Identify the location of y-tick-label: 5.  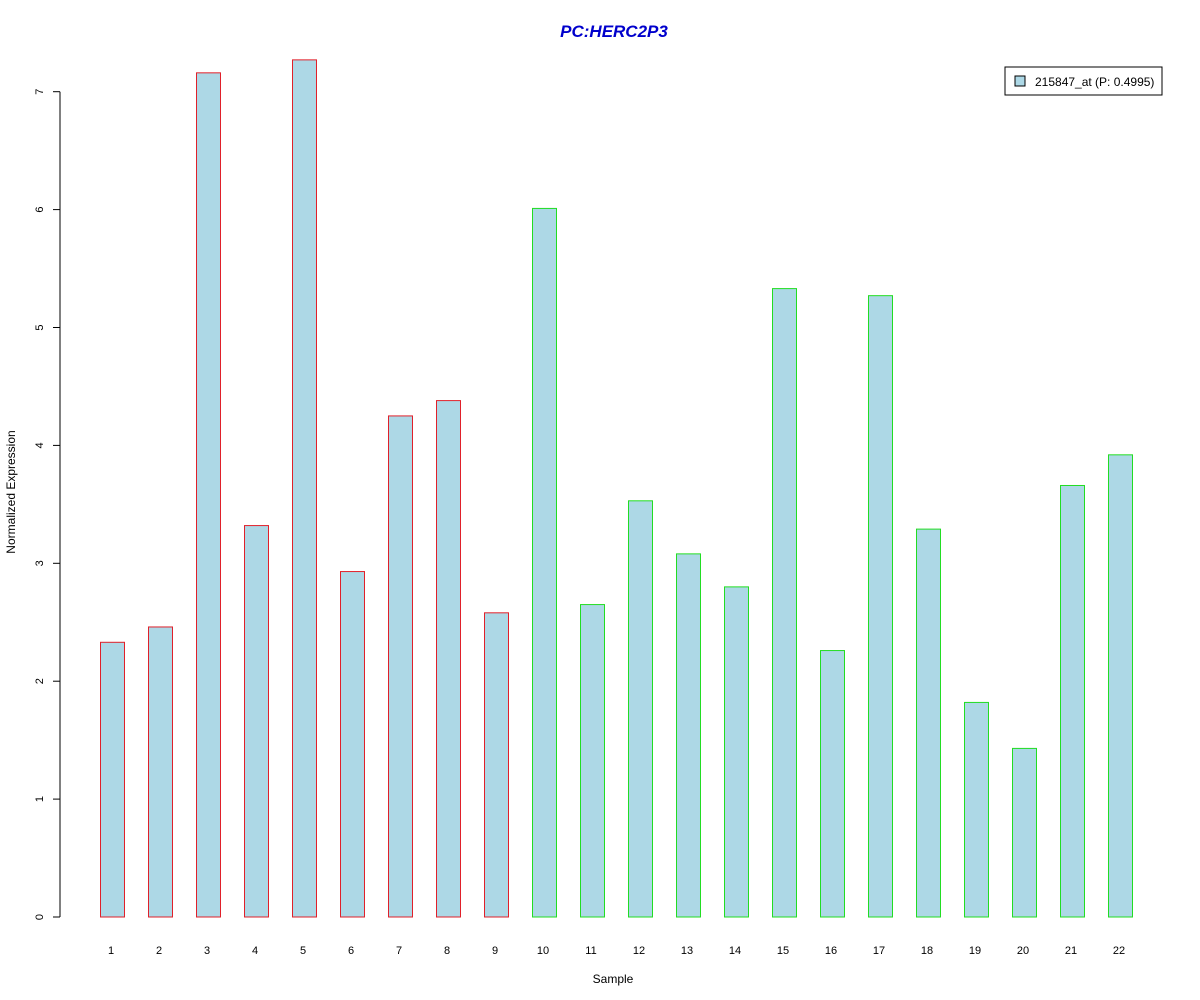
(40, 327).